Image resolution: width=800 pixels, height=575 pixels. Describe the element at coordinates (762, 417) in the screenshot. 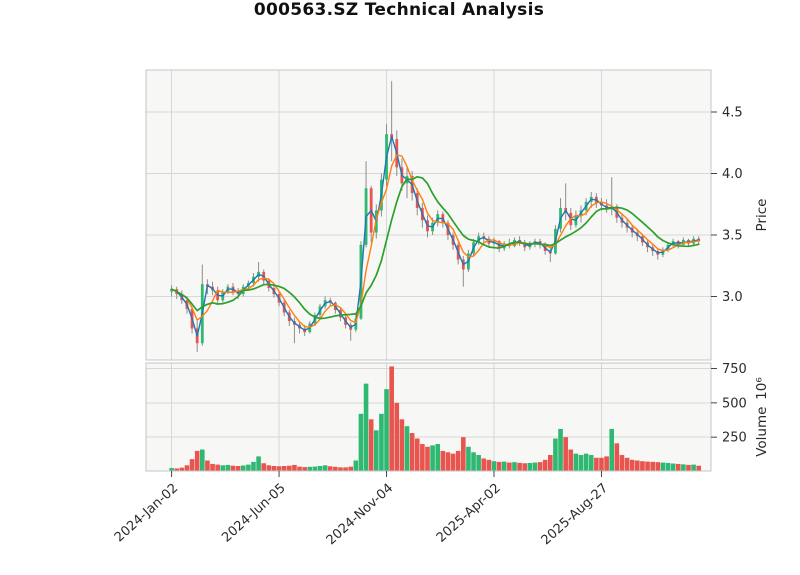

I see `volume-axis-label: Volume 10⁶` at that location.